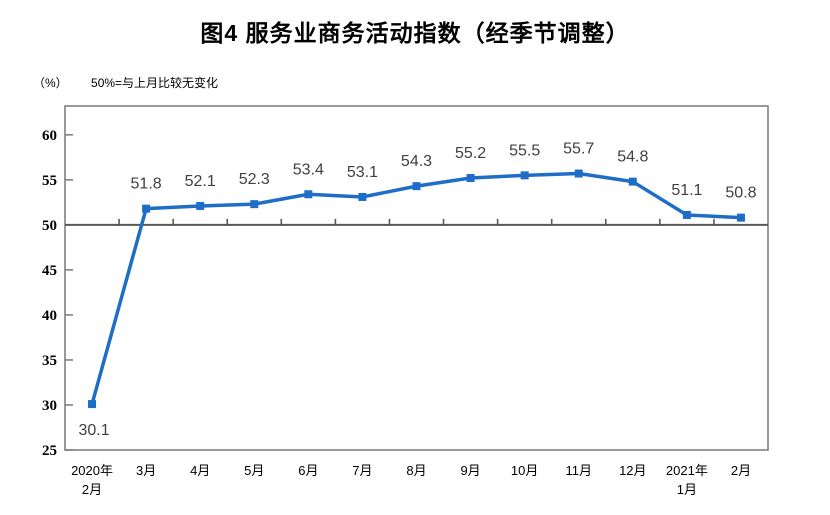  What do you see at coordinates (49, 136) in the screenshot?
I see `y-axis-tick-label: 60` at bounding box center [49, 136].